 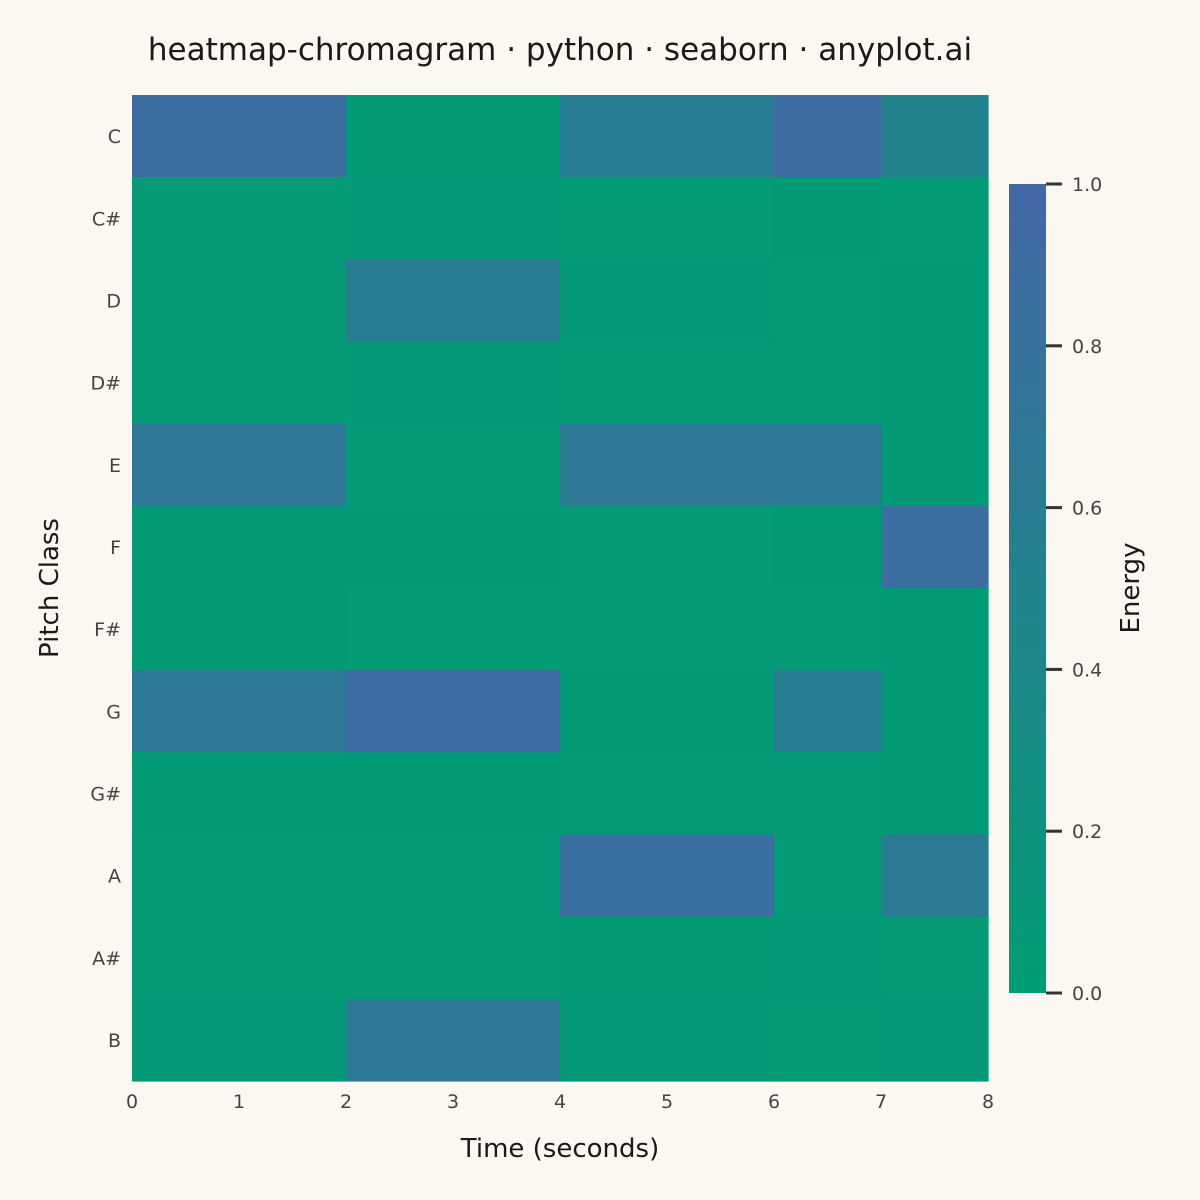 I want to click on x-axis-ticks: 0 1 2 3 4 5 6 7 8, so click(x=560, y=1102).